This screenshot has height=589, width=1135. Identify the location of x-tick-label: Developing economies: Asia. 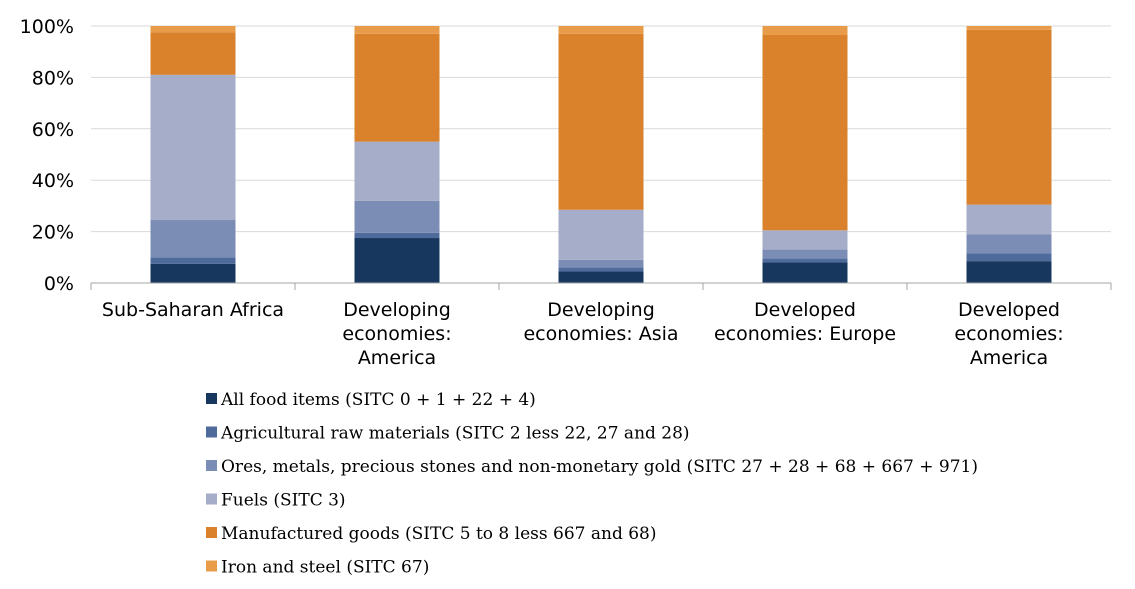
(600, 322).